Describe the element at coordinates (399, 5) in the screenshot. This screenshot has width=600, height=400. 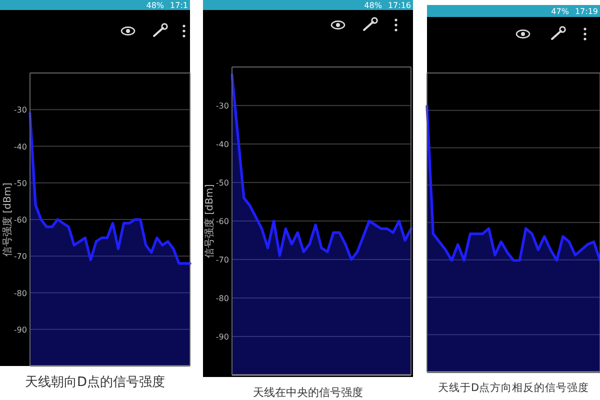
I see `text: 17:16` at that location.